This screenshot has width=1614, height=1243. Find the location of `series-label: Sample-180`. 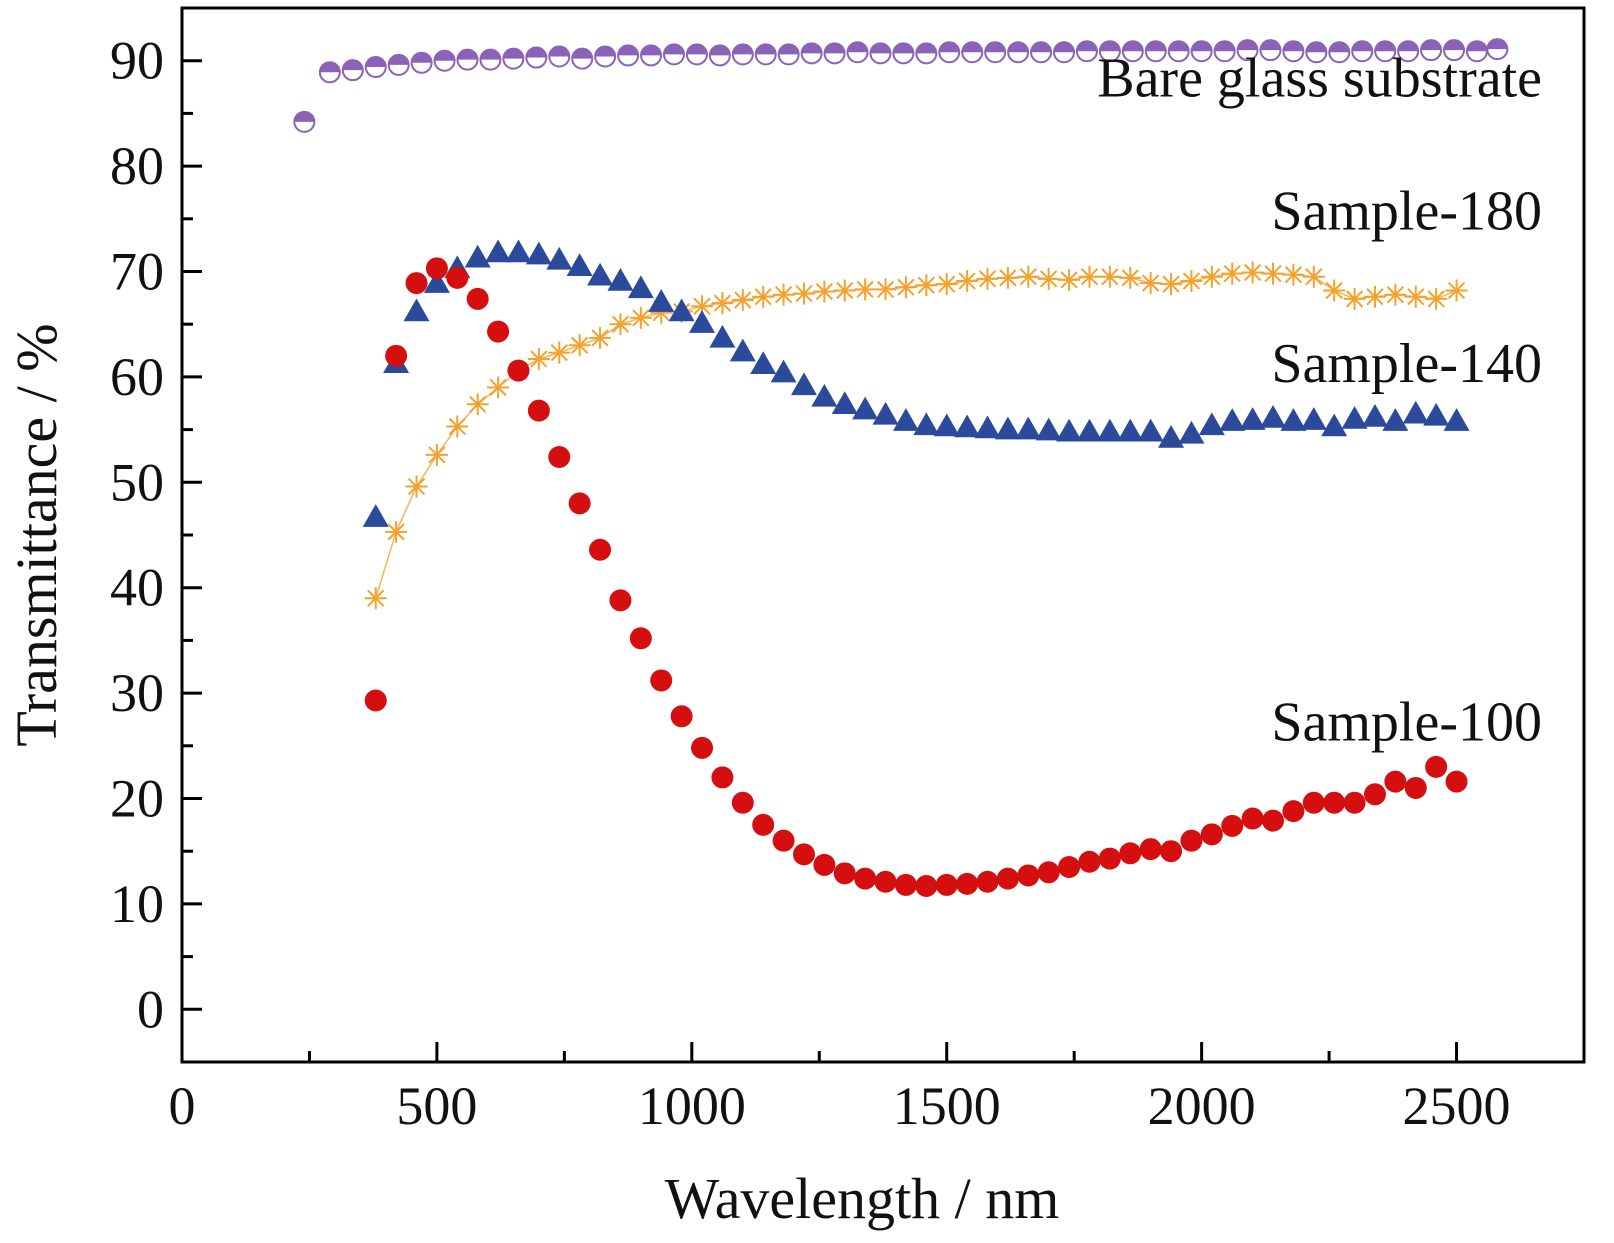

series-label: Sample-180 is located at coordinates (1406, 211).